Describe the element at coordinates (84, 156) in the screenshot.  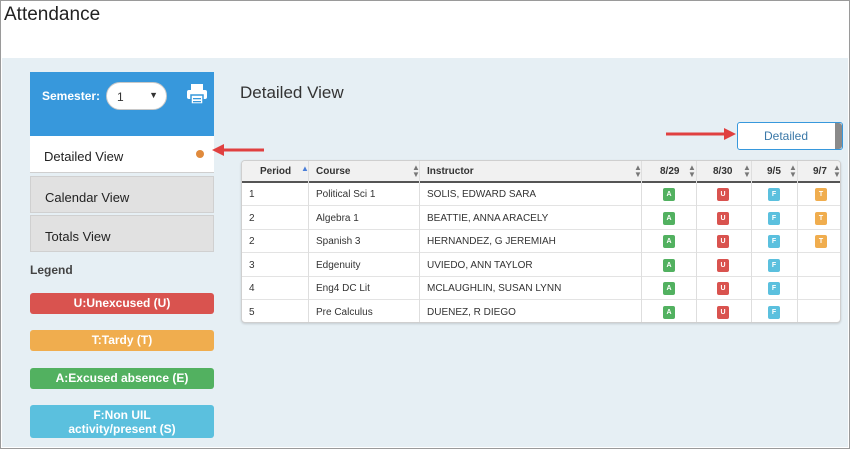
I see `nav-detailed-view-label: Detailed View` at that location.